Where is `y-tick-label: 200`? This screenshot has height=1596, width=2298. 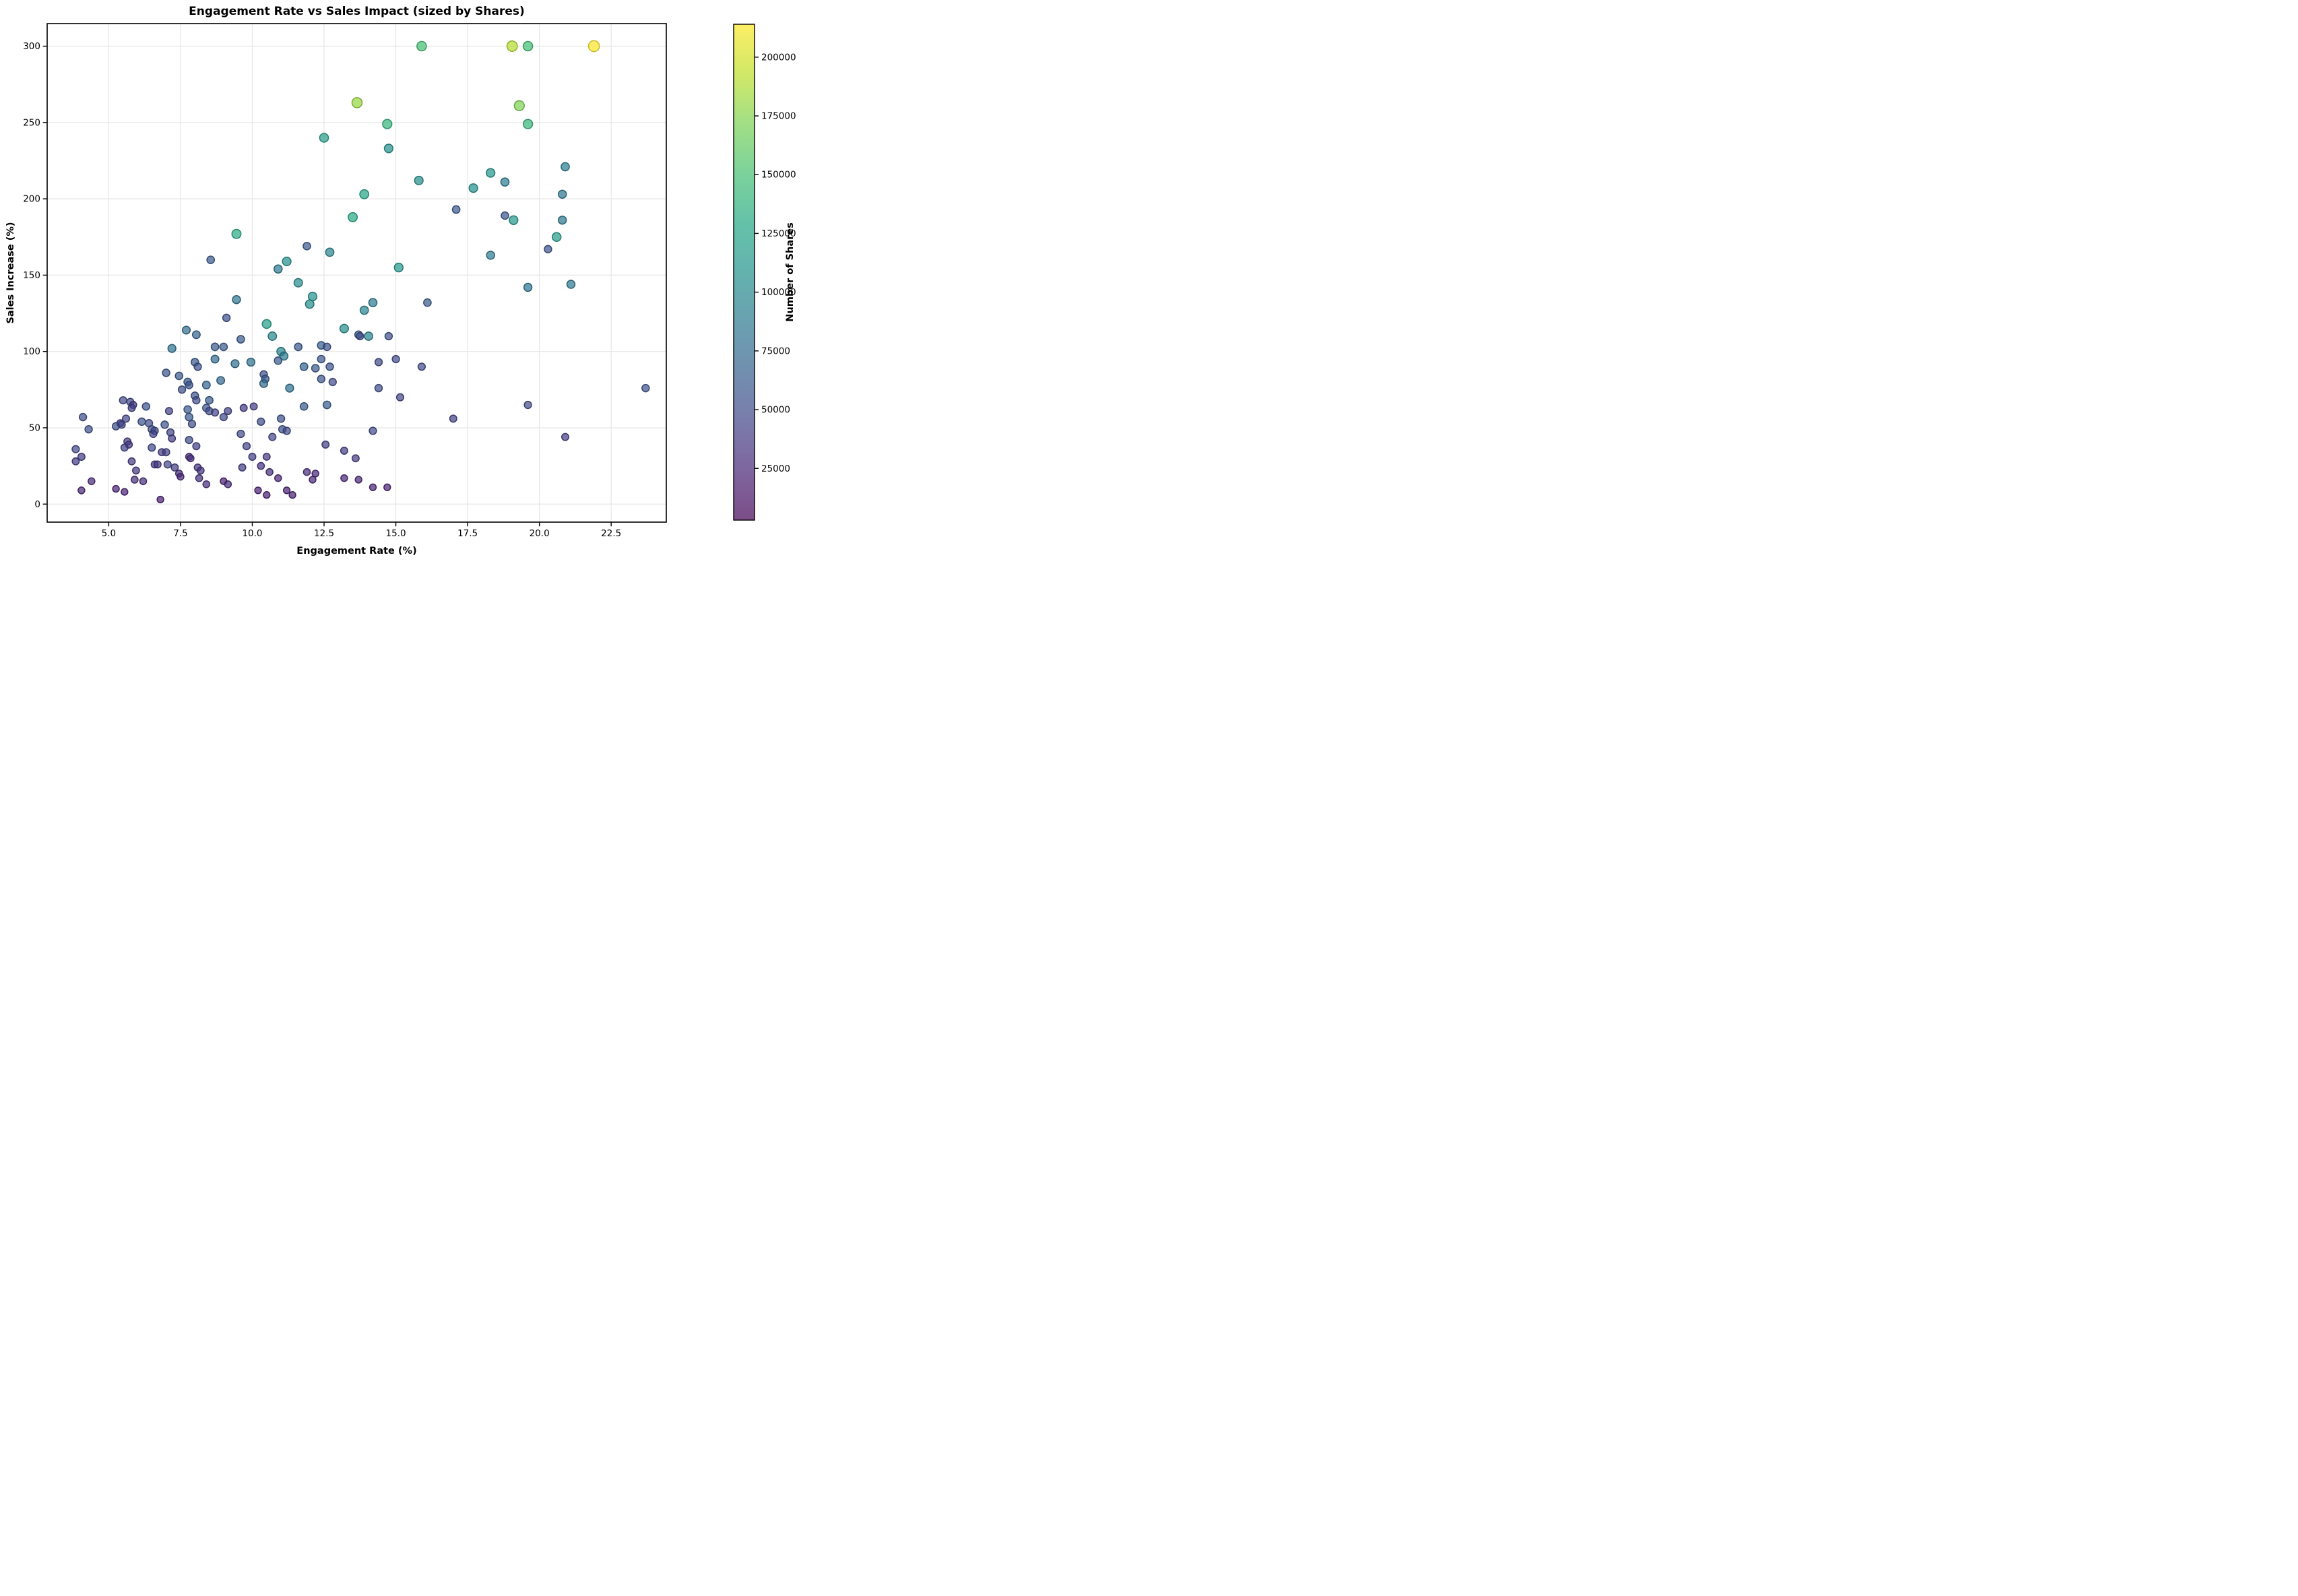 y-tick-label: 200 is located at coordinates (31, 199).